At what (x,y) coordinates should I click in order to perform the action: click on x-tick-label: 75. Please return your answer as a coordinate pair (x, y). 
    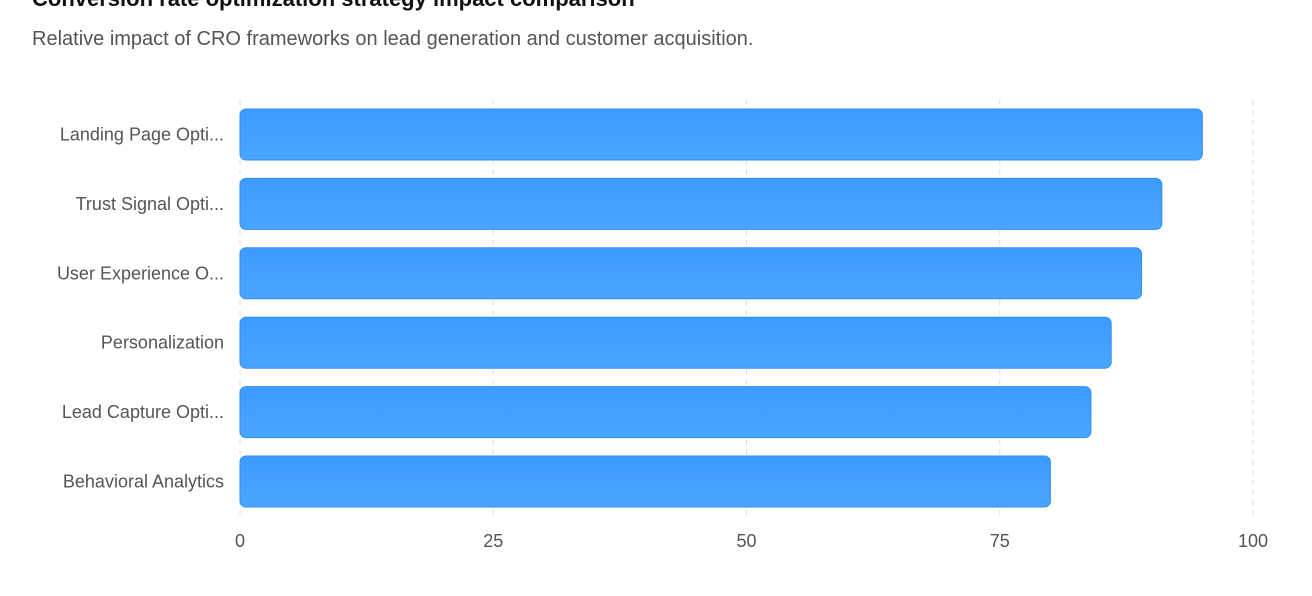
    Looking at the image, I should click on (1000, 541).